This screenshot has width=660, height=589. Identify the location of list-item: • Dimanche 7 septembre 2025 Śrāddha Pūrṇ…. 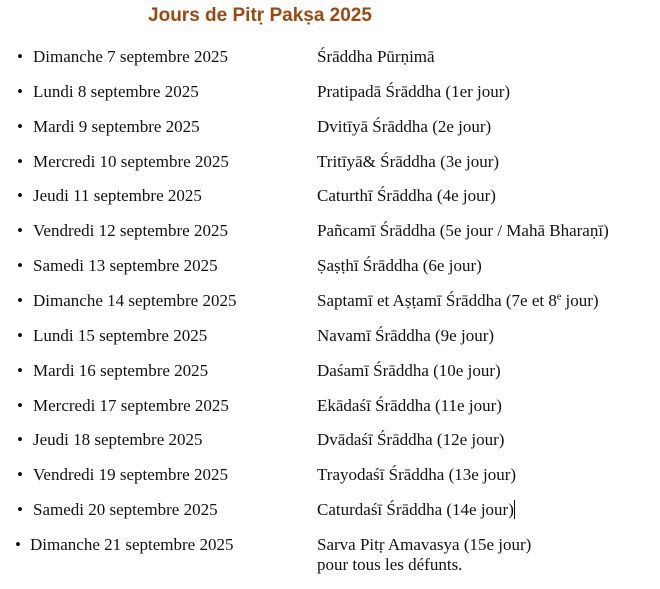
(330, 59).